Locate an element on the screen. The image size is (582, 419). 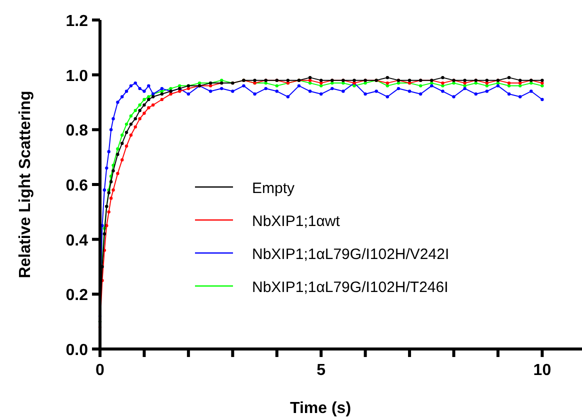
y-axis-title: Relative Light Scattering is located at coordinates (25, 184).